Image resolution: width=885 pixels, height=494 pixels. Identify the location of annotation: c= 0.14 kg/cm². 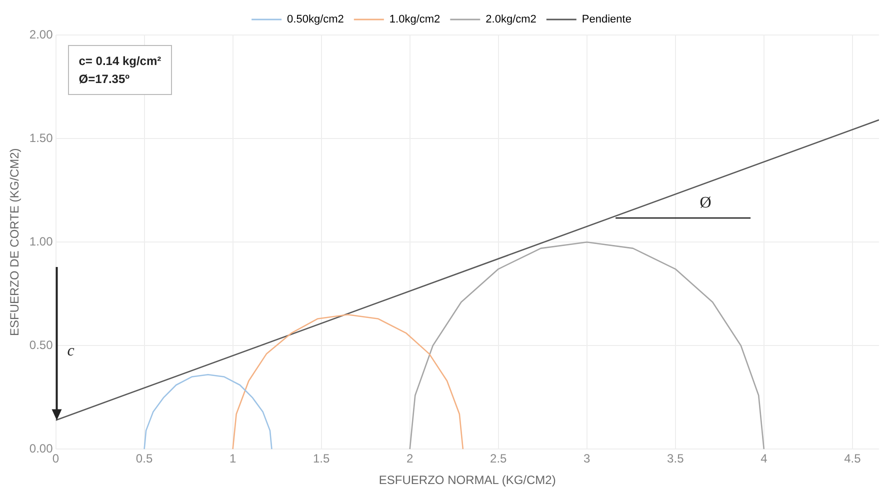
(120, 61).